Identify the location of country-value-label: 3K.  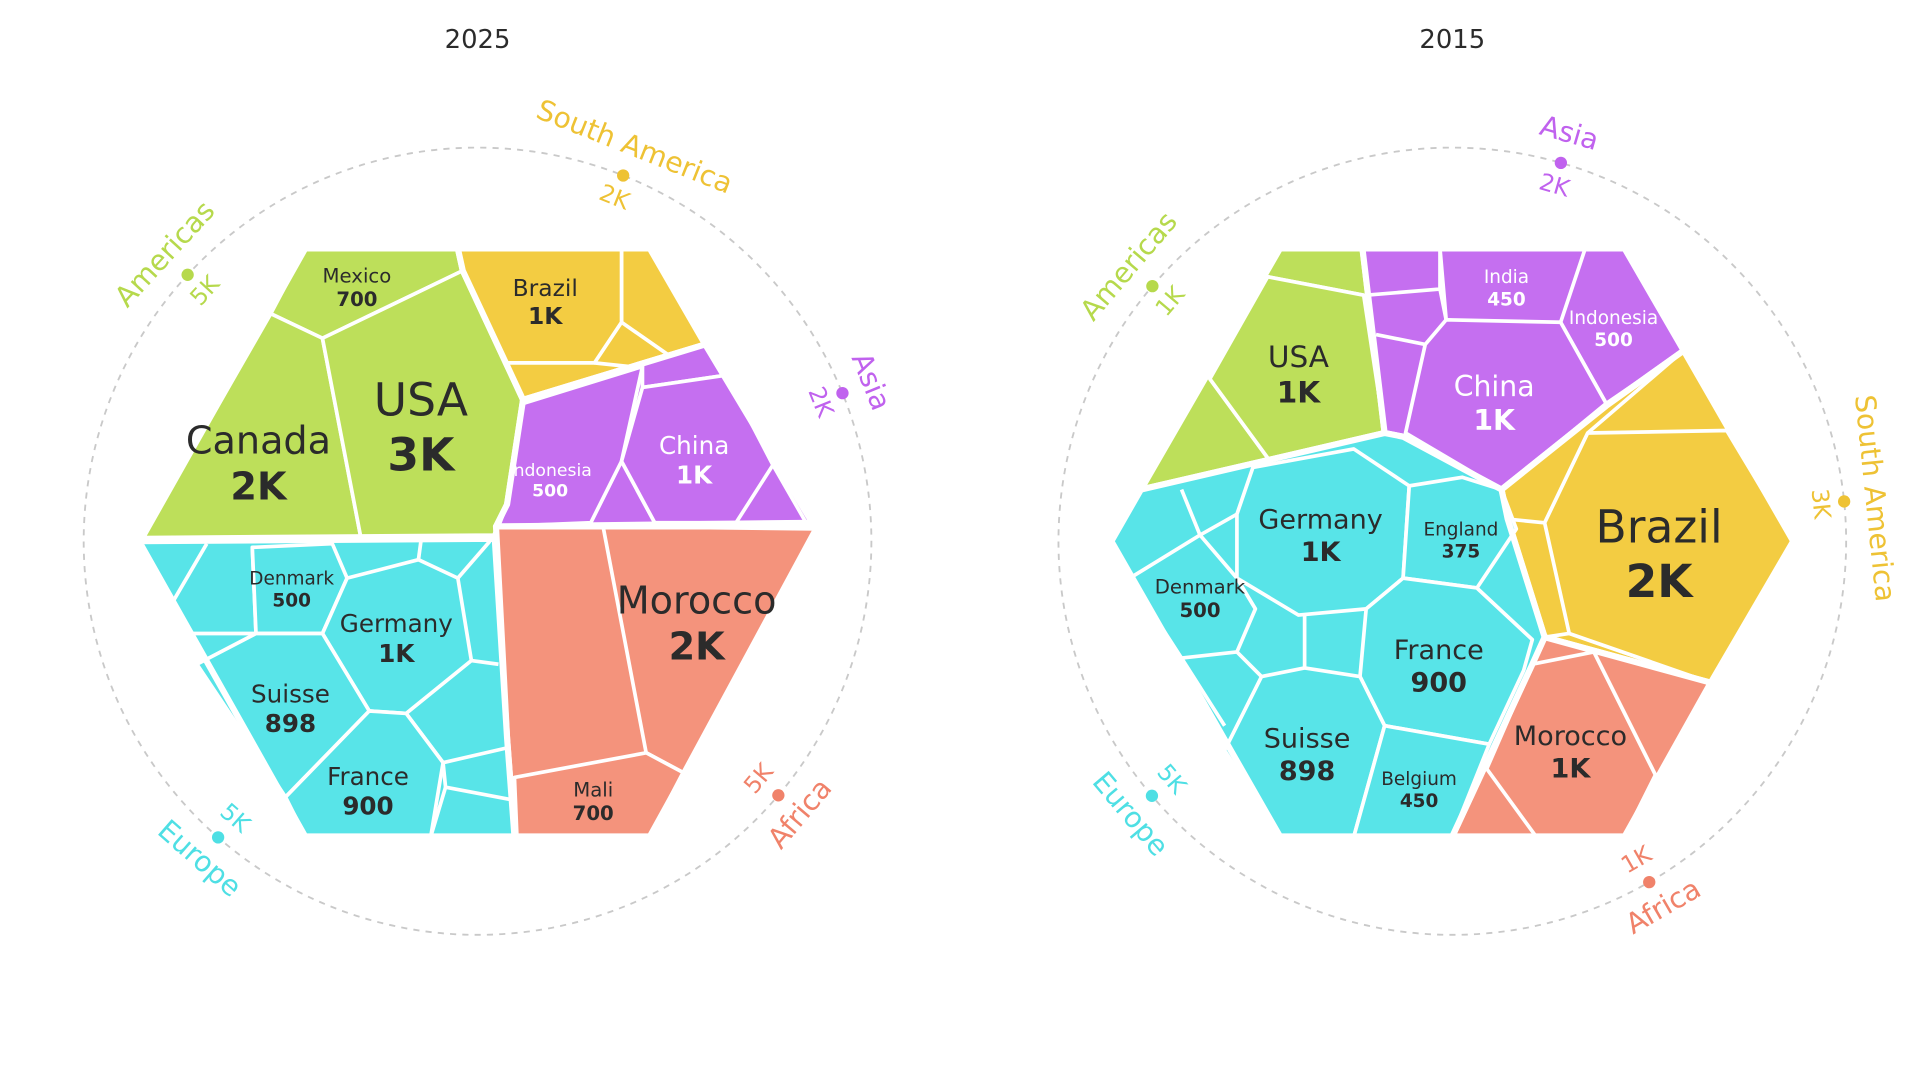
(421, 454).